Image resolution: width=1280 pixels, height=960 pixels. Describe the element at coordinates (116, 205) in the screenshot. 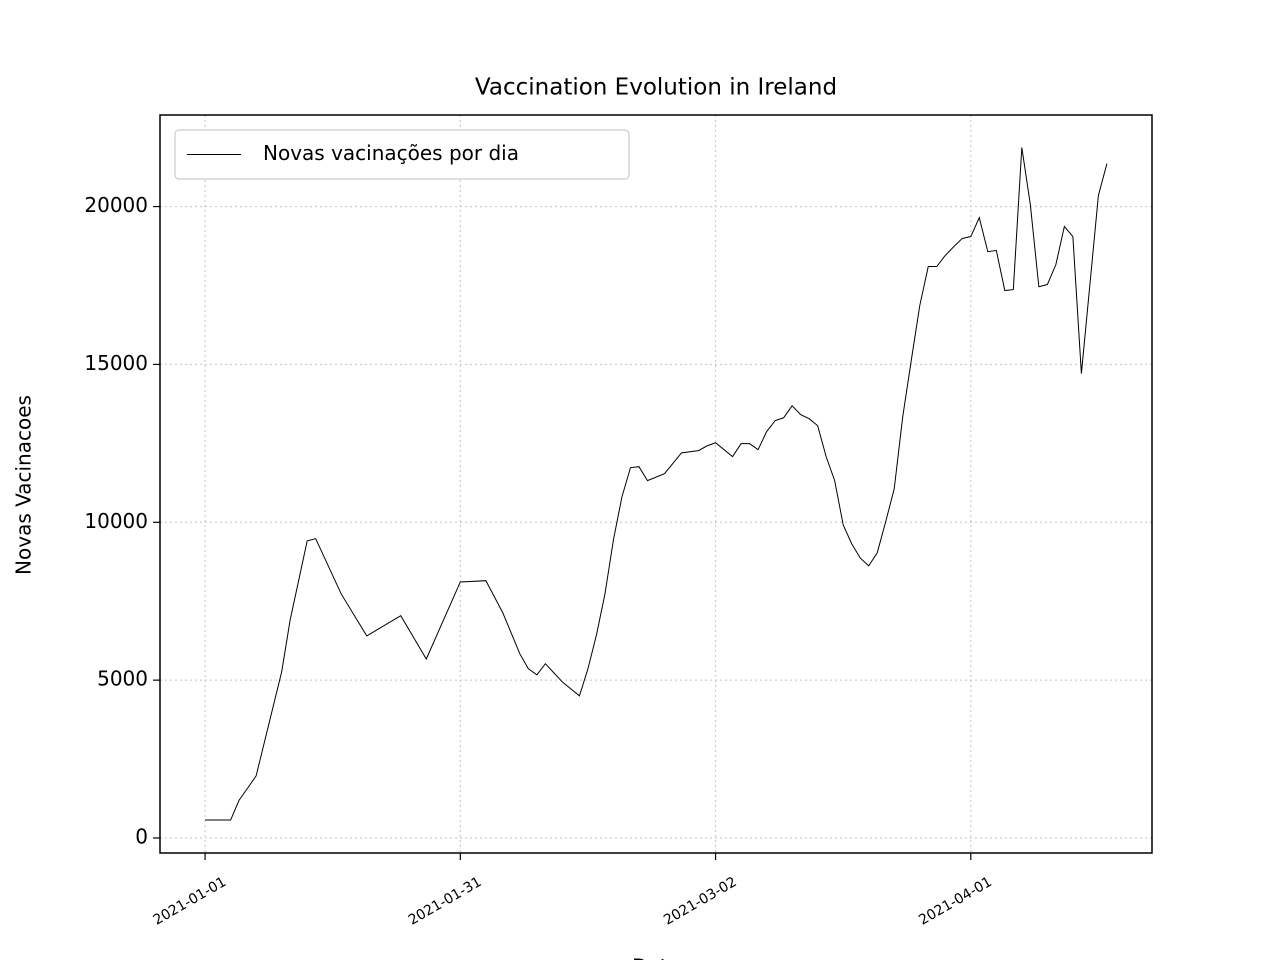

I see `y-tick-label: 20000` at that location.